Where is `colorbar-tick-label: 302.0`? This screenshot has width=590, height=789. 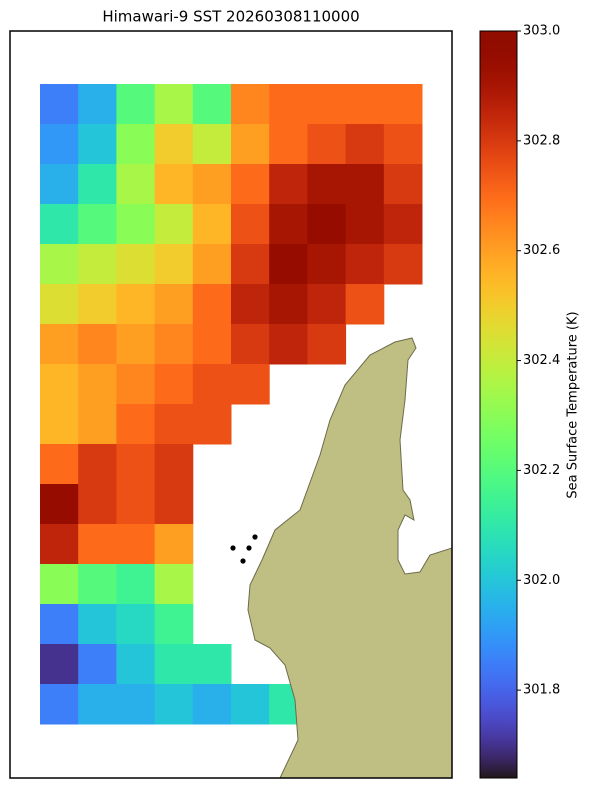 colorbar-tick-label: 302.0 is located at coordinates (541, 580).